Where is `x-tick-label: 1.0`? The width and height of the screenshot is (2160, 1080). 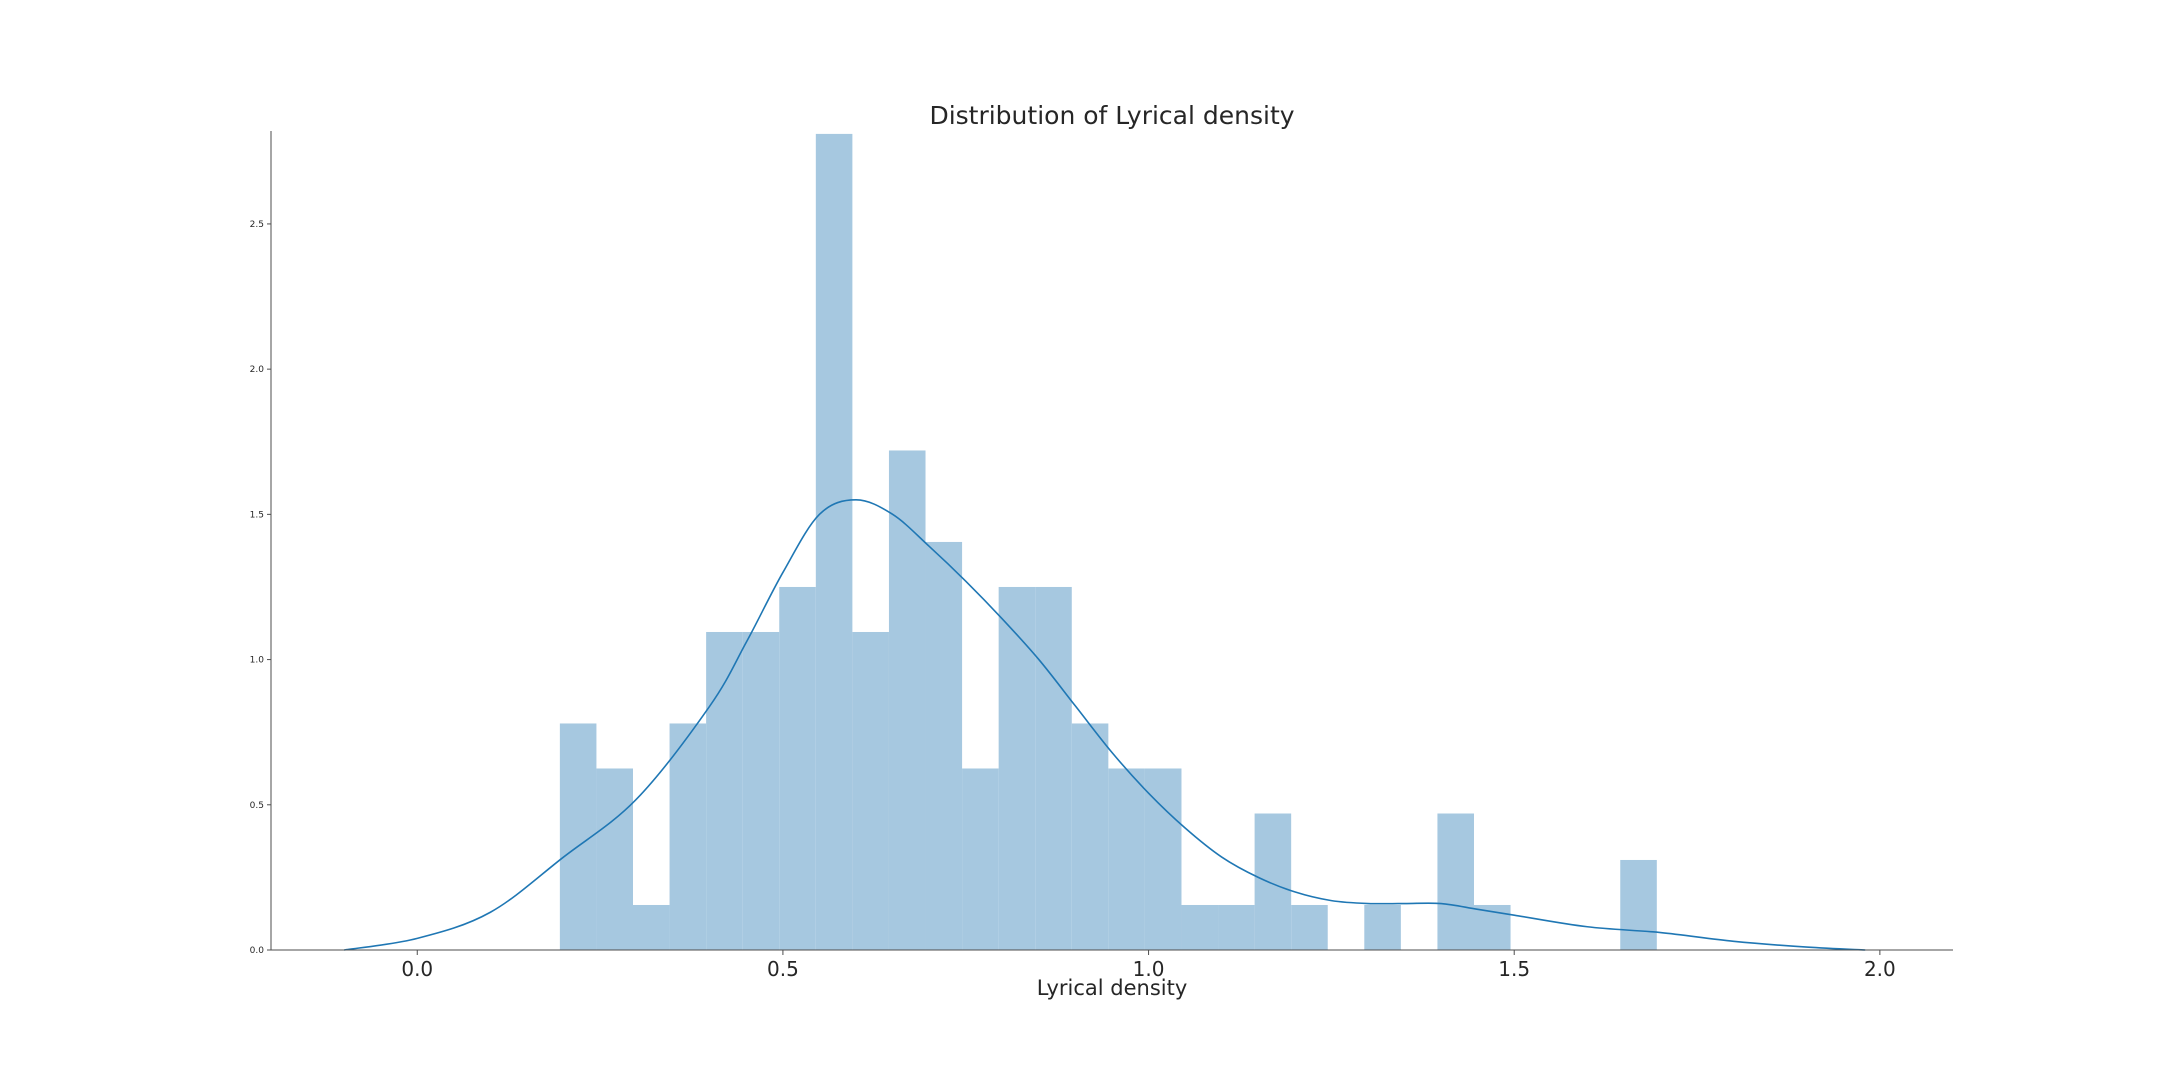
x-tick-label: 1.0 is located at coordinates (1149, 969).